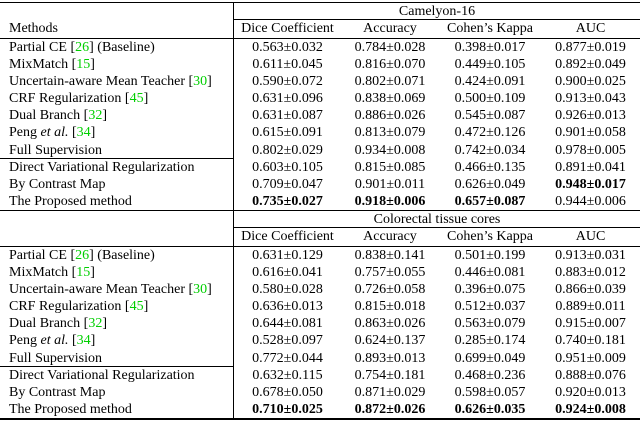 This screenshot has width=640, height=425. Describe the element at coordinates (590, 99) in the screenshot. I see `metric-value: 0.913±0.043` at that location.